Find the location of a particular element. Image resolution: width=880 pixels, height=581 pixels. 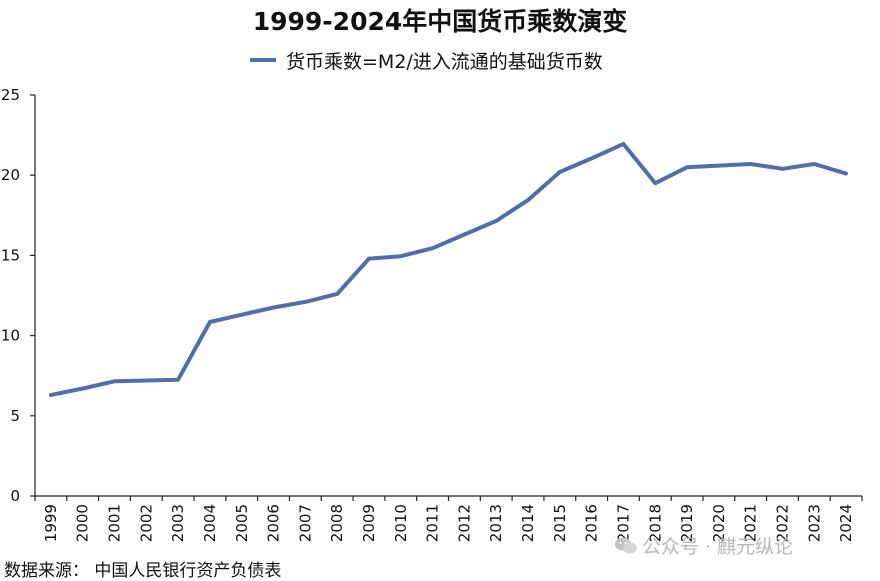

x-tick-label: 2005 is located at coordinates (242, 523).